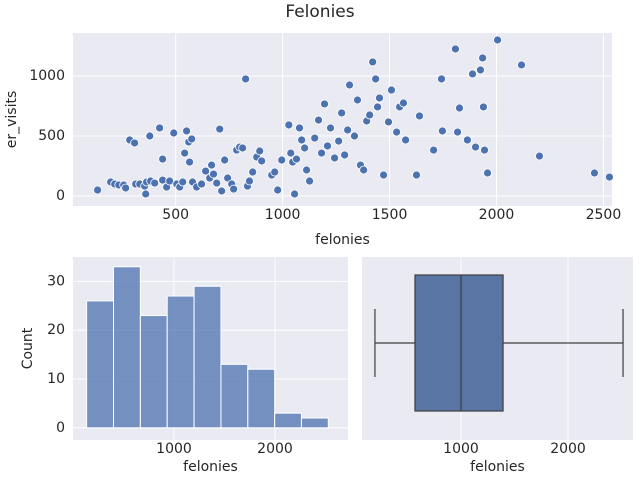 This screenshot has width=640, height=480. What do you see at coordinates (51, 136) in the screenshot?
I see `y-tick-label: 500` at bounding box center [51, 136].